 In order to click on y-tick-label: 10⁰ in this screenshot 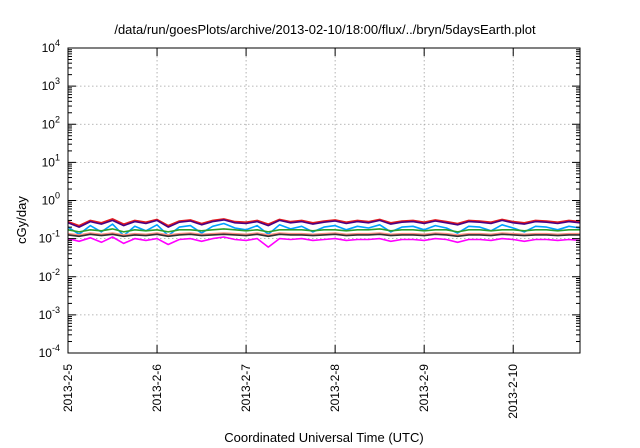, I will do `click(51, 199)`.